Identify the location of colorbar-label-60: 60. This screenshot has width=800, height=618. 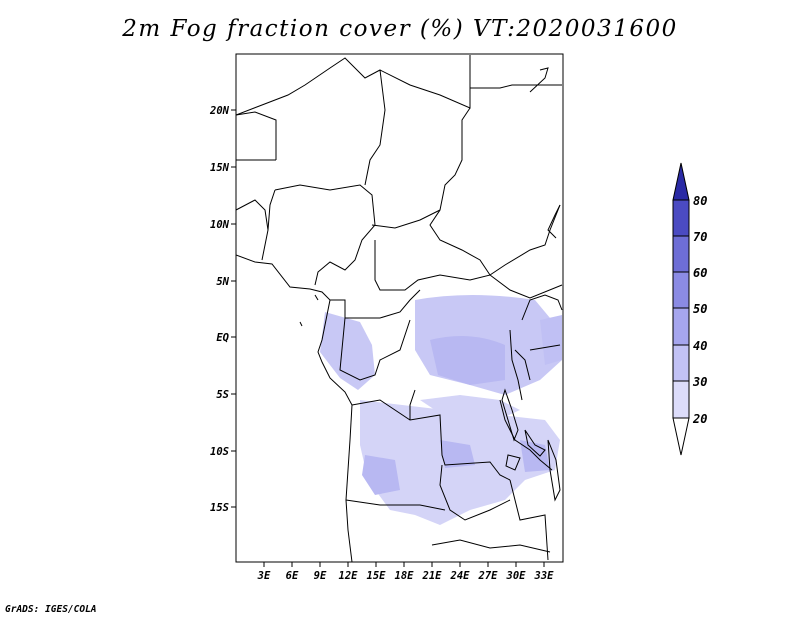
(700, 273).